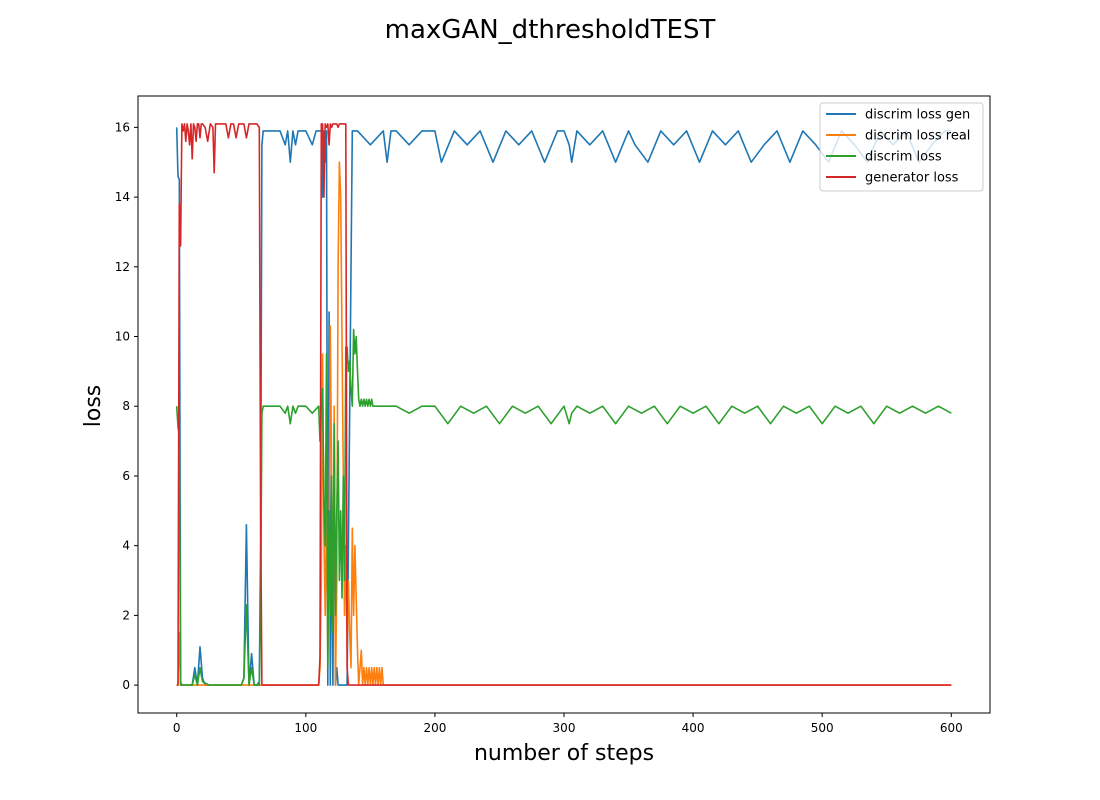 This screenshot has width=1100, height=800. Describe the element at coordinates (434, 728) in the screenshot. I see `x-tick-label: 200` at that location.